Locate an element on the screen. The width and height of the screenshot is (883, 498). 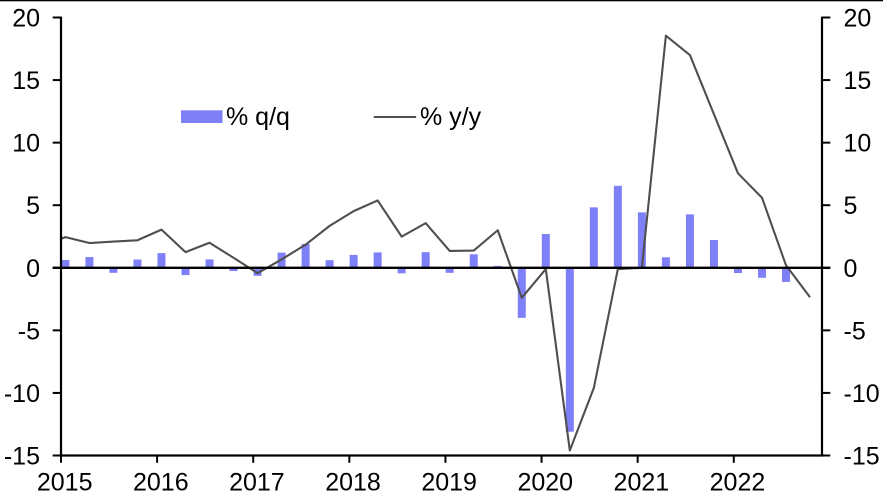
svg-text: 2015 is located at coordinates (65, 483).